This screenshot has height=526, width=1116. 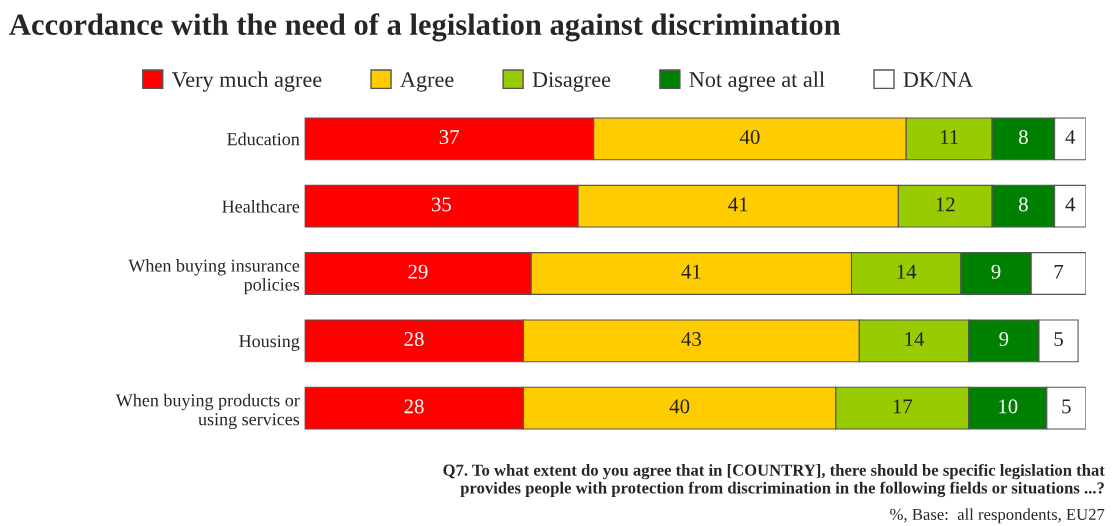 I want to click on data-label: 7, so click(x=1059, y=271).